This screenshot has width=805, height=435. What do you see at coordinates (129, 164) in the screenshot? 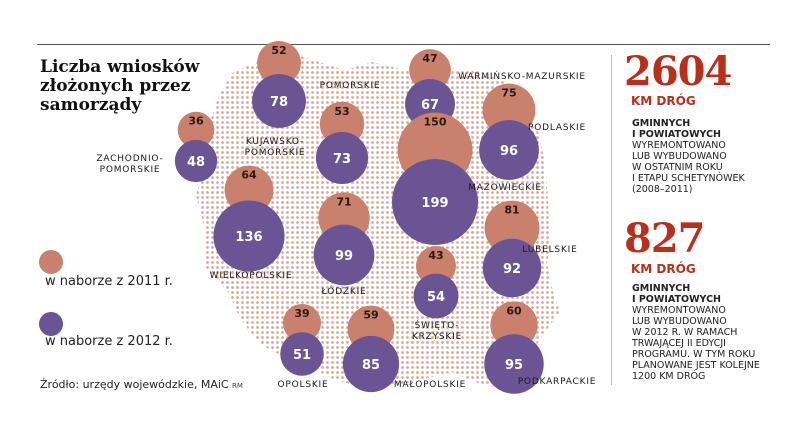
I see `region-label-zachodnio-pomorskie: ZACHODNIO-POMORSKIE` at bounding box center [129, 164].